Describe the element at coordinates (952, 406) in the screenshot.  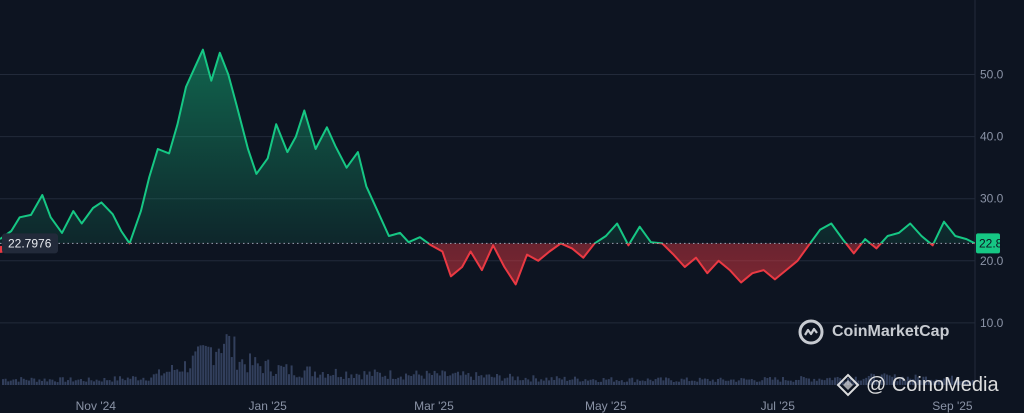
I see `x-tick-label: Sep '25` at that location.